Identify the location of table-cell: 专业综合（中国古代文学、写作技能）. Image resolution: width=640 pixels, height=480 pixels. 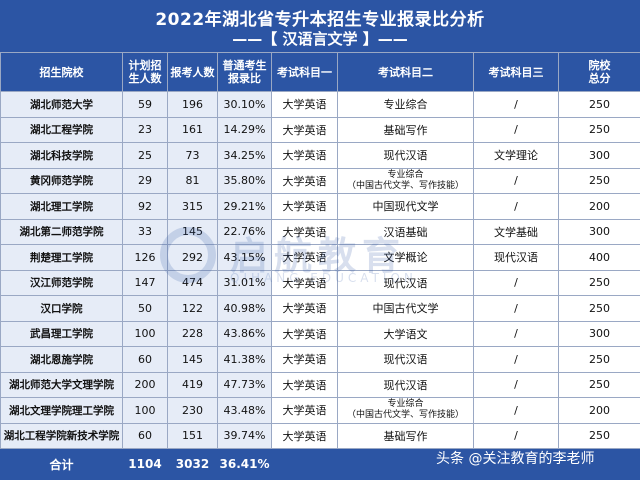
(406, 181).